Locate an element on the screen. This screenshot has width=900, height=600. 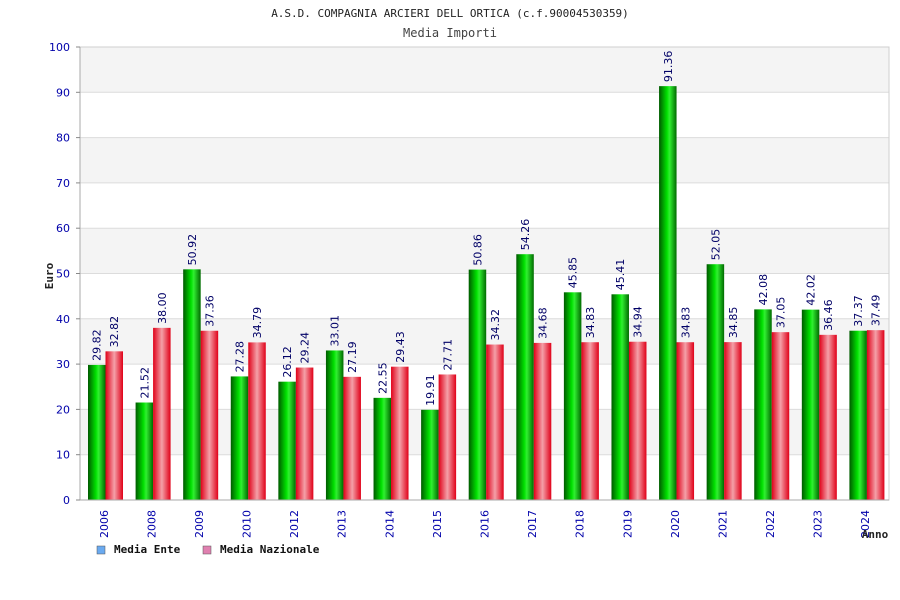
x-axis-label: Anno is located at coordinates (875, 534).